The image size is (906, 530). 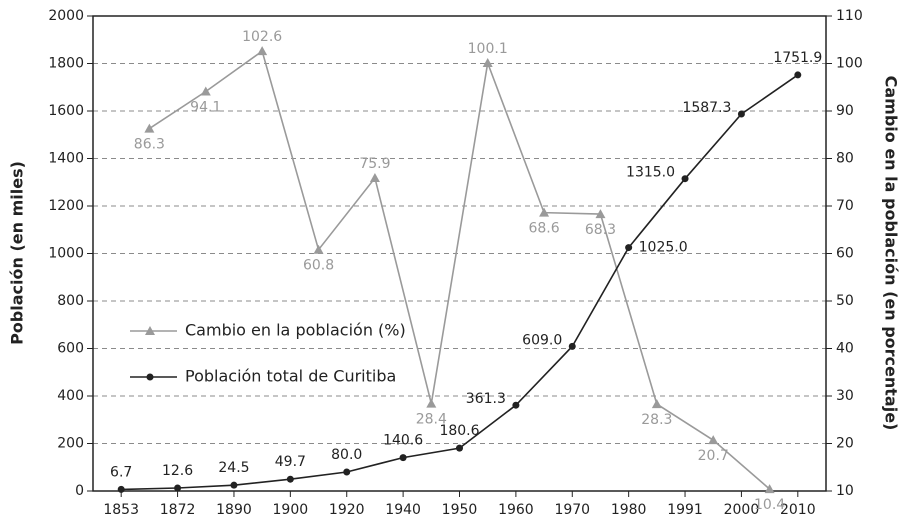 What do you see at coordinates (149, 145) in the screenshot?
I see `data-label: 86.3` at bounding box center [149, 145].